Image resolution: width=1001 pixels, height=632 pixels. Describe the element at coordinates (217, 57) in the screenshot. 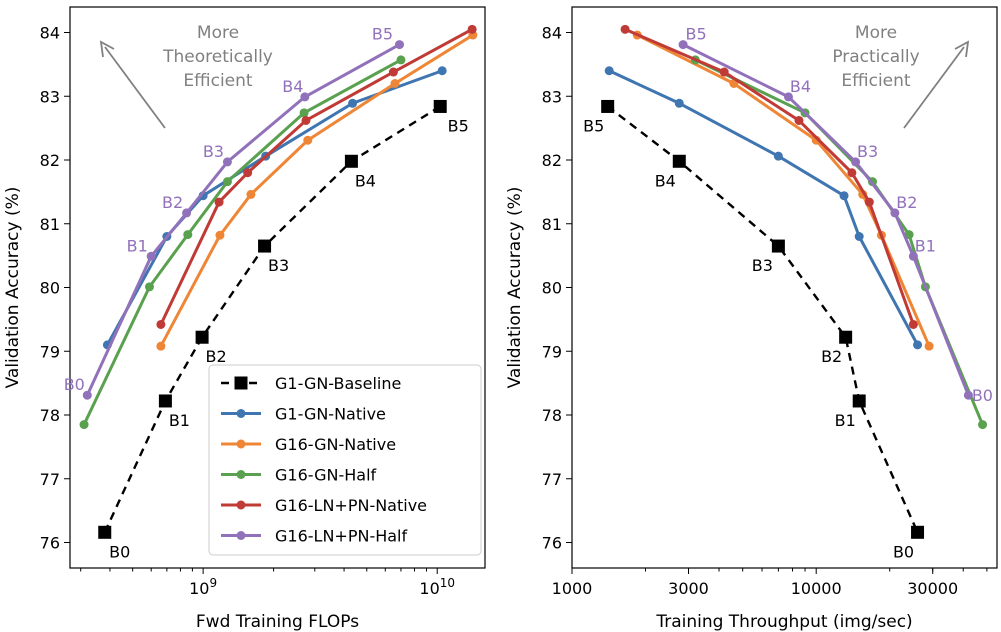

I see `annotation-text: Theoretically` at that location.